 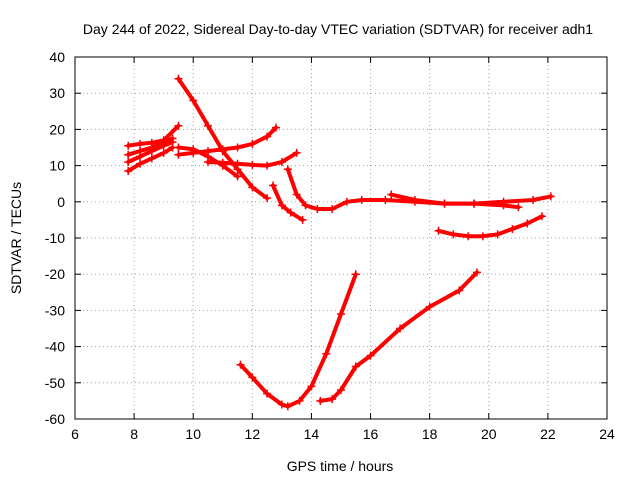 What do you see at coordinates (340, 466) in the screenshot?
I see `x-axis-label: GPS time / hours` at bounding box center [340, 466].